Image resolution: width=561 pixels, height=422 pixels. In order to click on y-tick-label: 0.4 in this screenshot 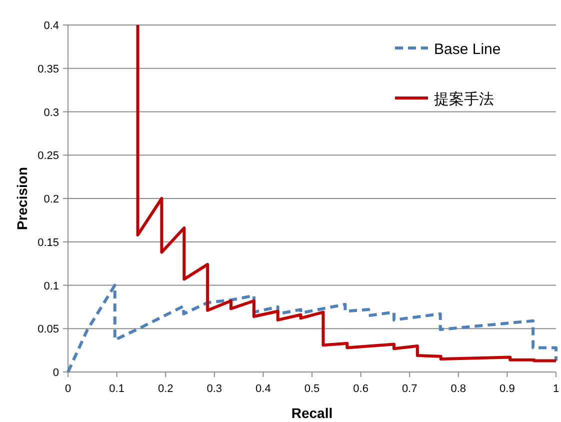, I will do `click(51, 26)`.